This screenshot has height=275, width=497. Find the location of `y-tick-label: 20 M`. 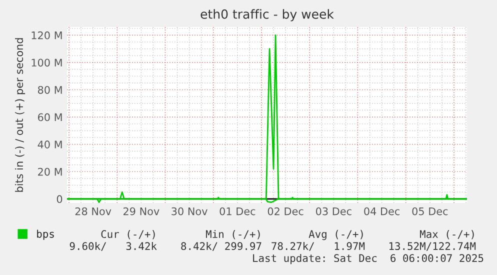

y-tick-label: 20 M is located at coordinates (50, 172).